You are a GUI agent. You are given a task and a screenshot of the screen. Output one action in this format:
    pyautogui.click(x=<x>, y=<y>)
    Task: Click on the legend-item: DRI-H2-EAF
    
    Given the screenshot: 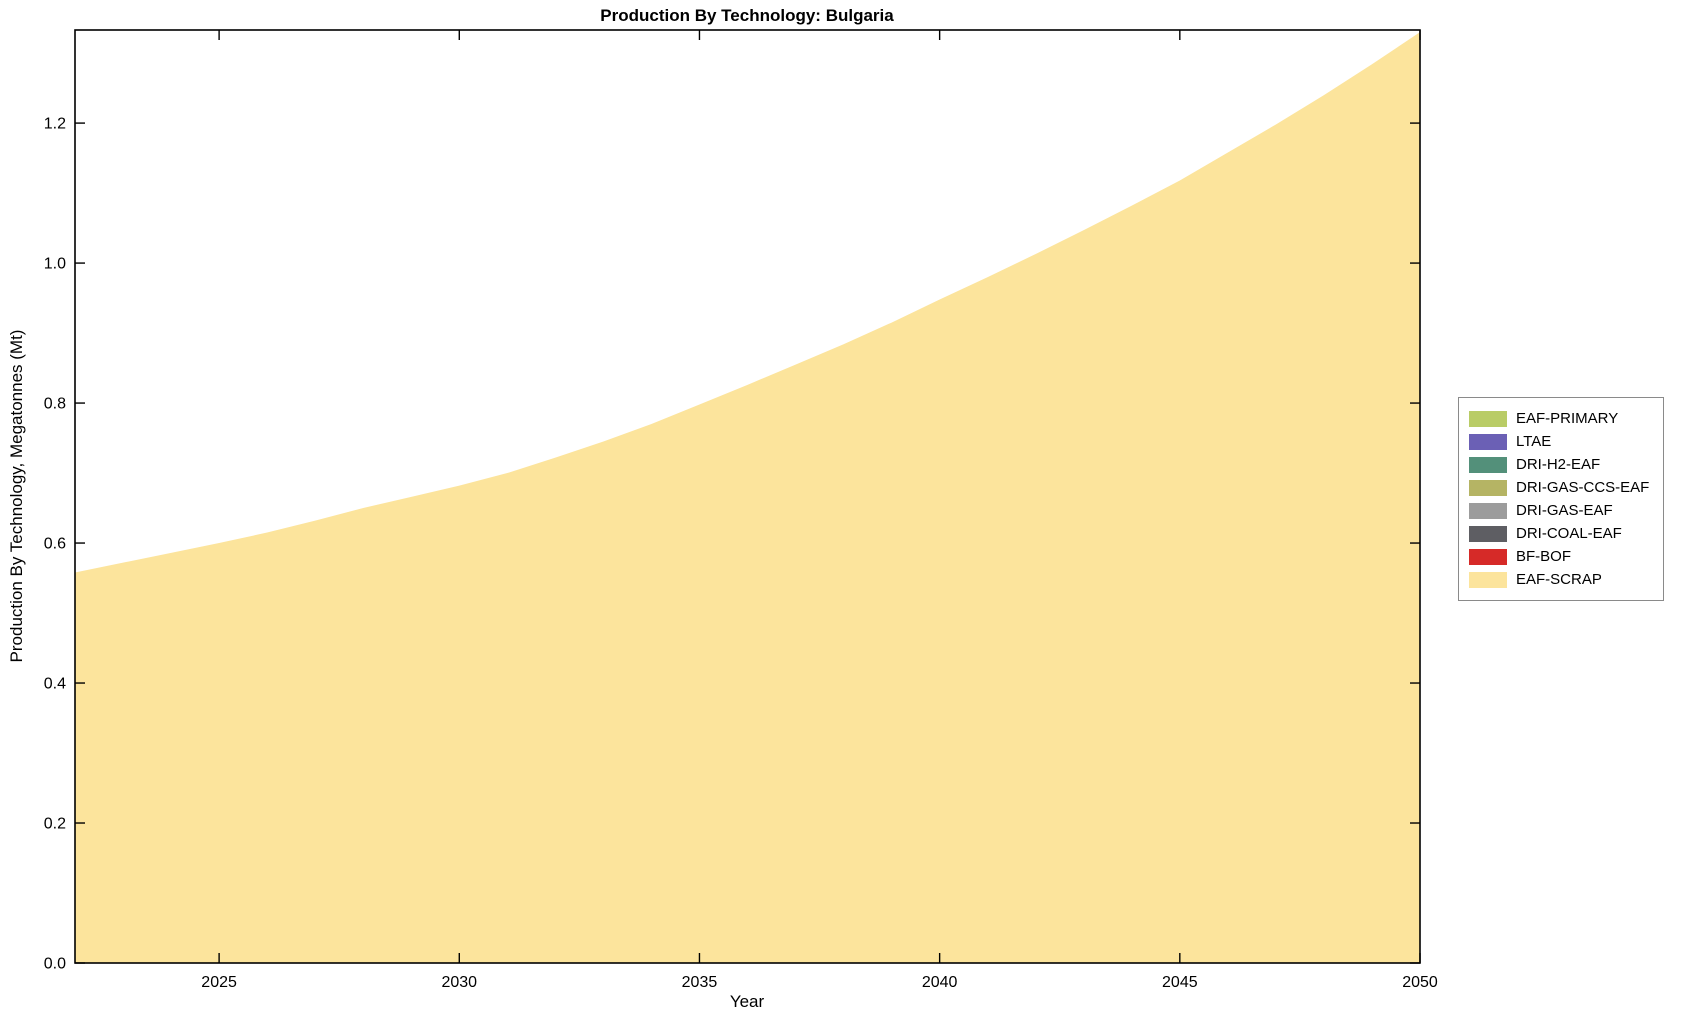 What is the action you would take?
    pyautogui.click(x=1559, y=464)
    